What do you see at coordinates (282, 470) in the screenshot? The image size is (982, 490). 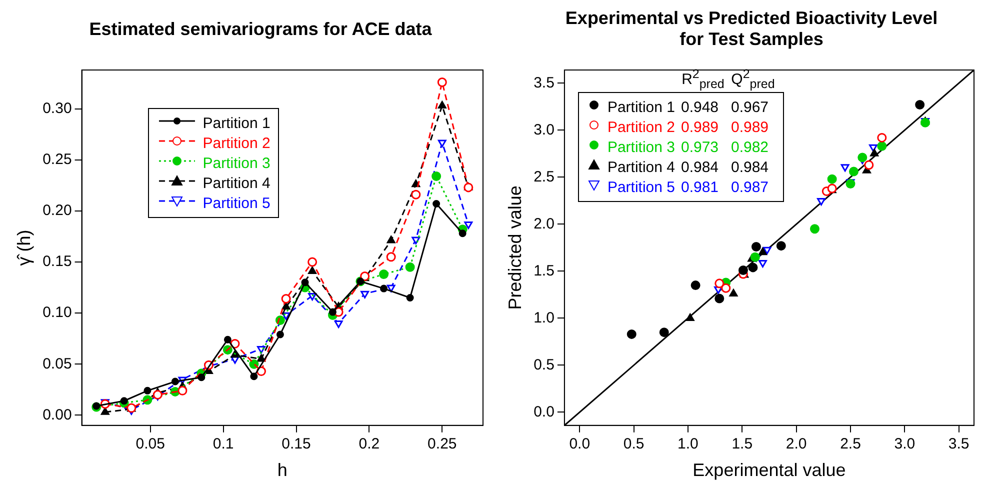 I see `x-axis-title: h` at bounding box center [282, 470].